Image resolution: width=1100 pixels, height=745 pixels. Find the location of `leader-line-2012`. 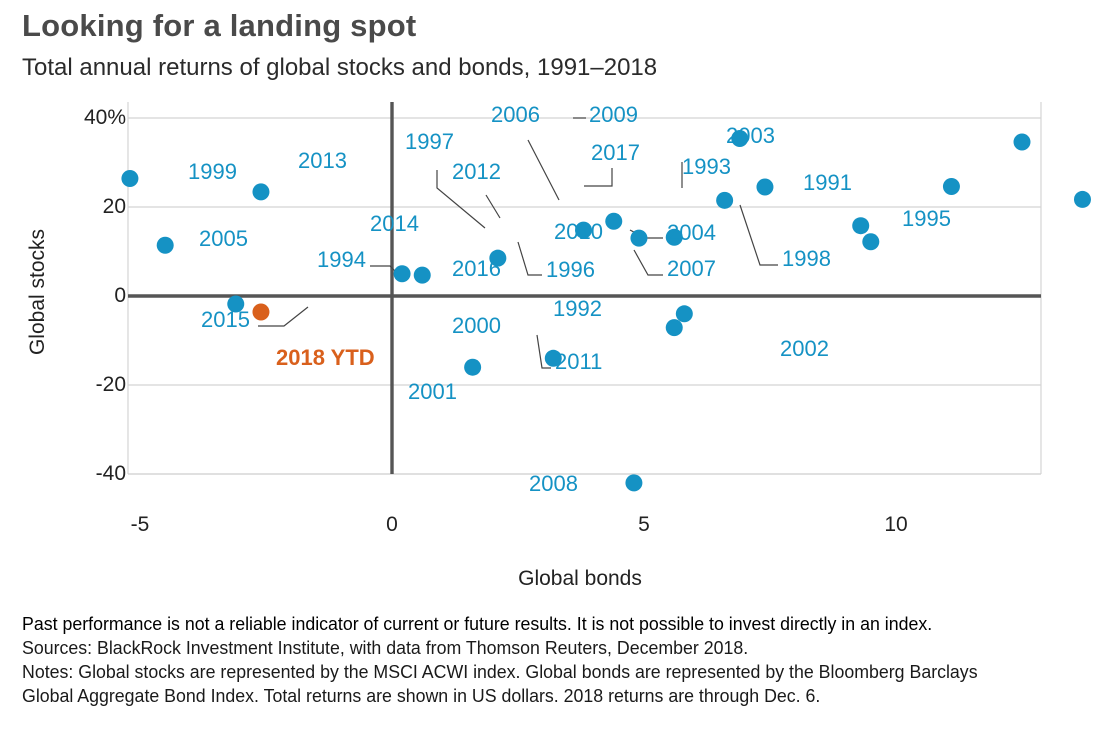

leader-line-2012 is located at coordinates (493, 206).